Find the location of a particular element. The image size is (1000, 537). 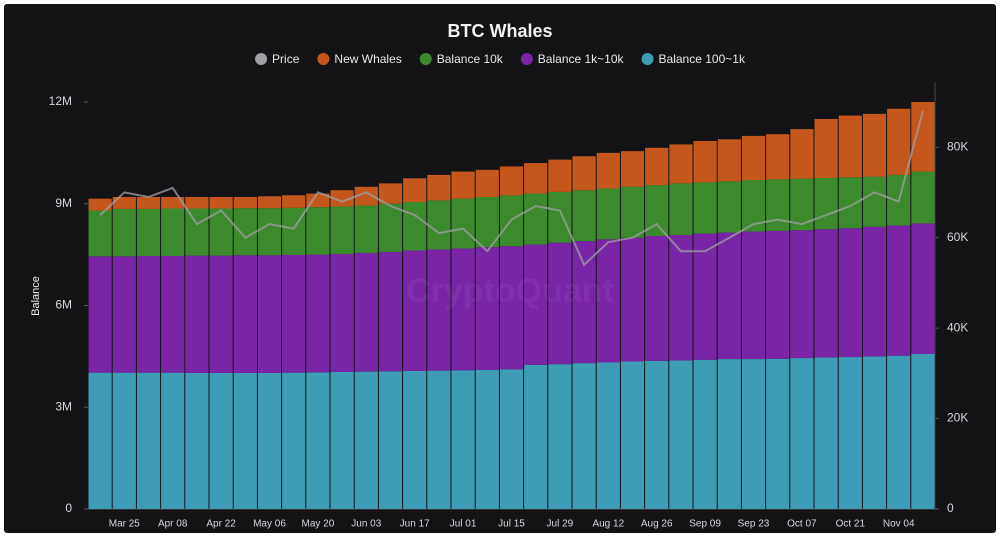

legend-label: Price is located at coordinates (286, 59).